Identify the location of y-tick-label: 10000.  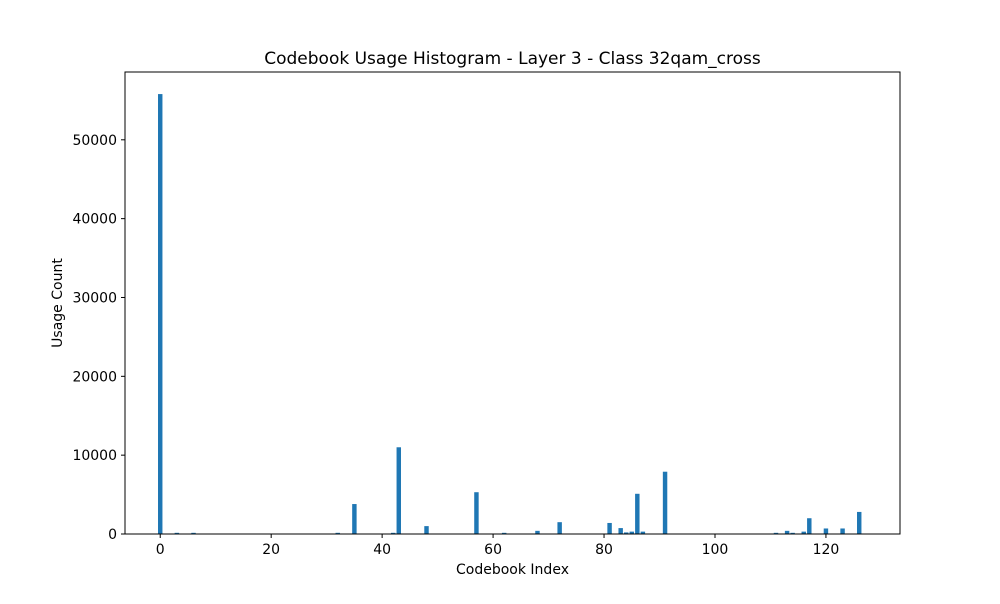
(94, 456).